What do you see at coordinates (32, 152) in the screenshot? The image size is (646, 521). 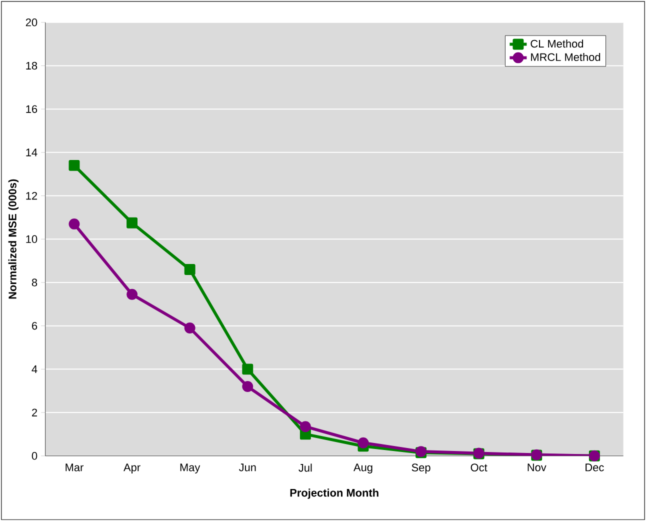 I see `y-tick-label: 14` at bounding box center [32, 152].